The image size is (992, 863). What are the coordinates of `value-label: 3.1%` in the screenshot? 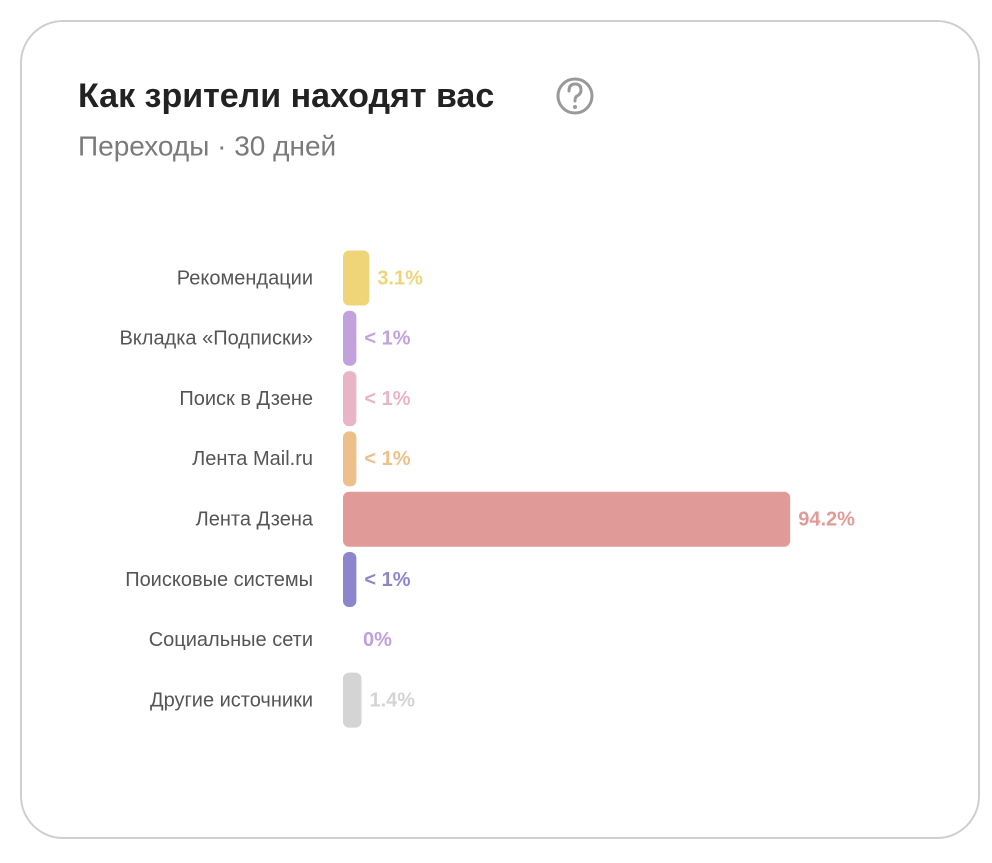 It's located at (400, 278).